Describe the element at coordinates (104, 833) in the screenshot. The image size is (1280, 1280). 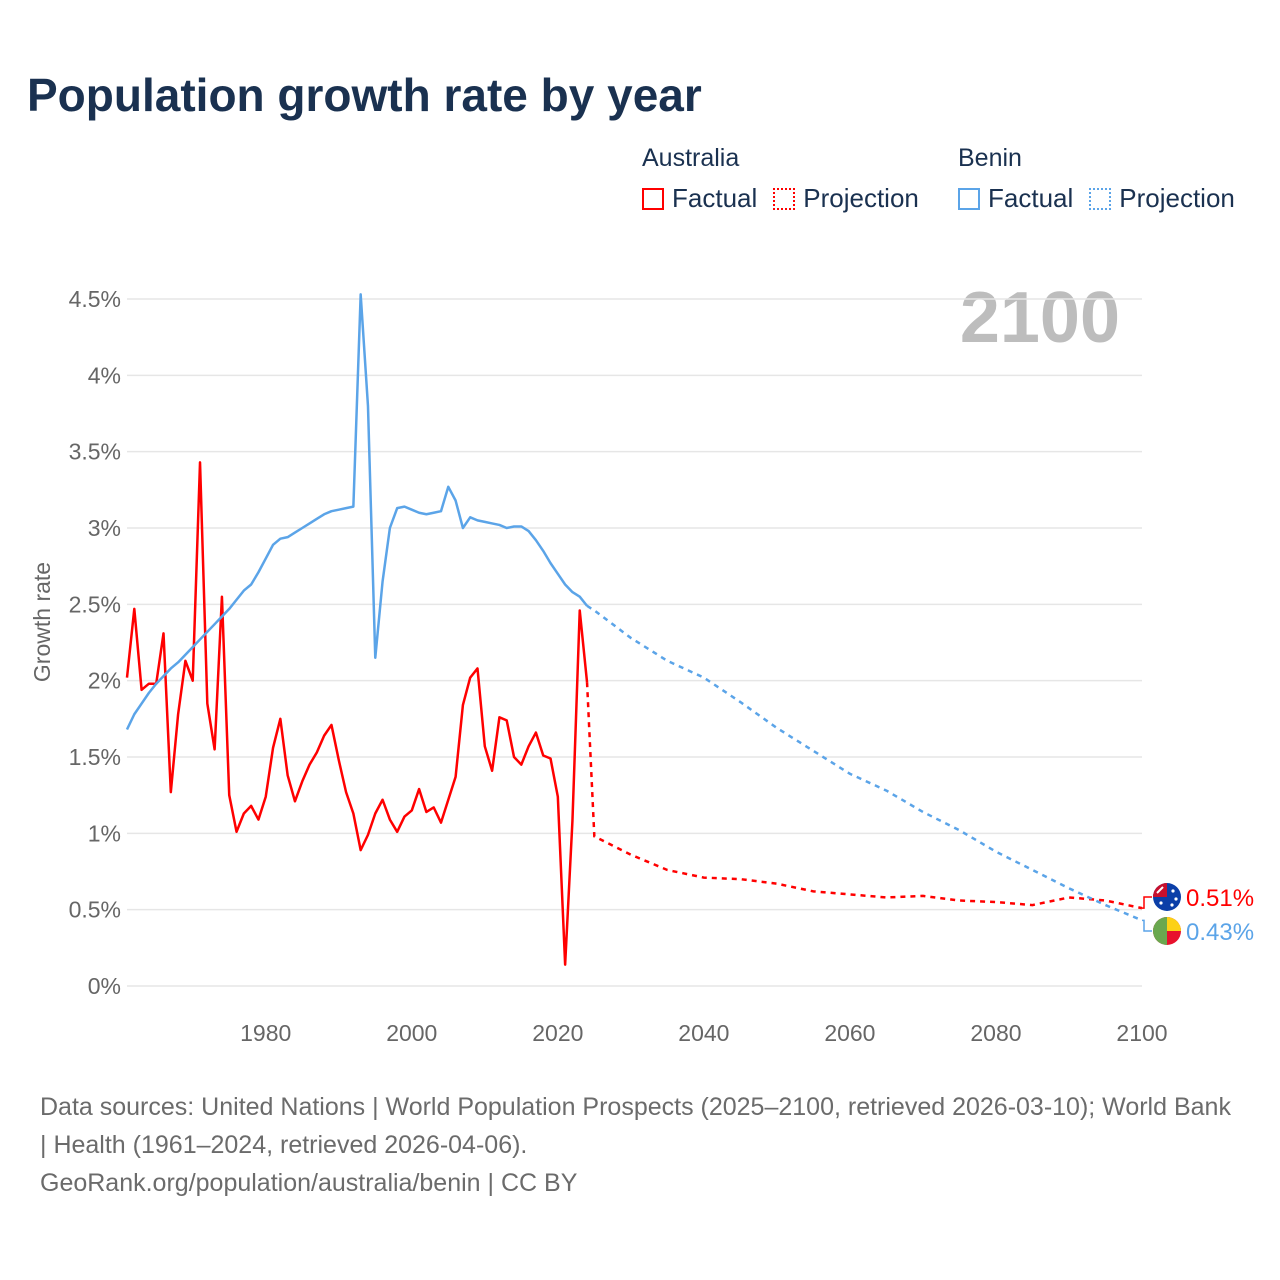
I see `y-tick-label: 1%` at that location.